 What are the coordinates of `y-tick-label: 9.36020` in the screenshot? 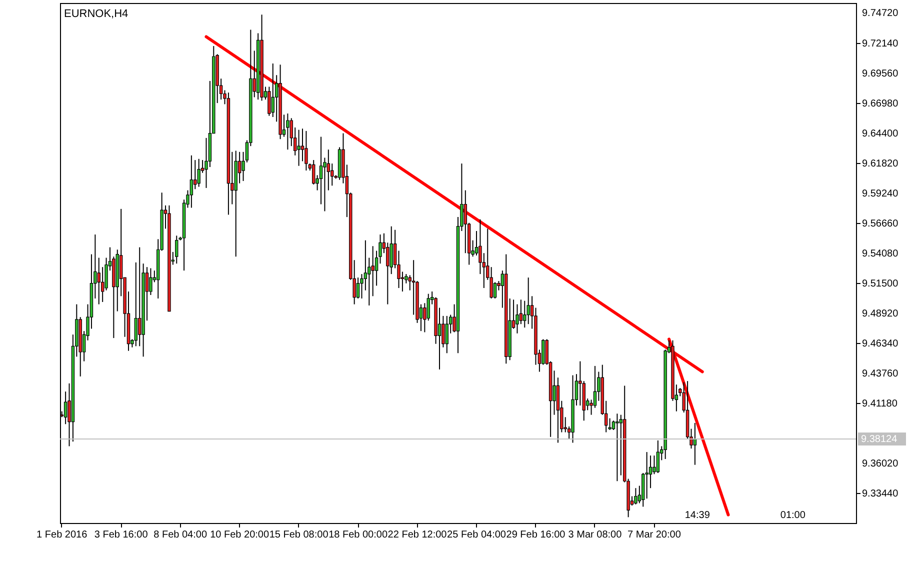 It's located at (880, 464).